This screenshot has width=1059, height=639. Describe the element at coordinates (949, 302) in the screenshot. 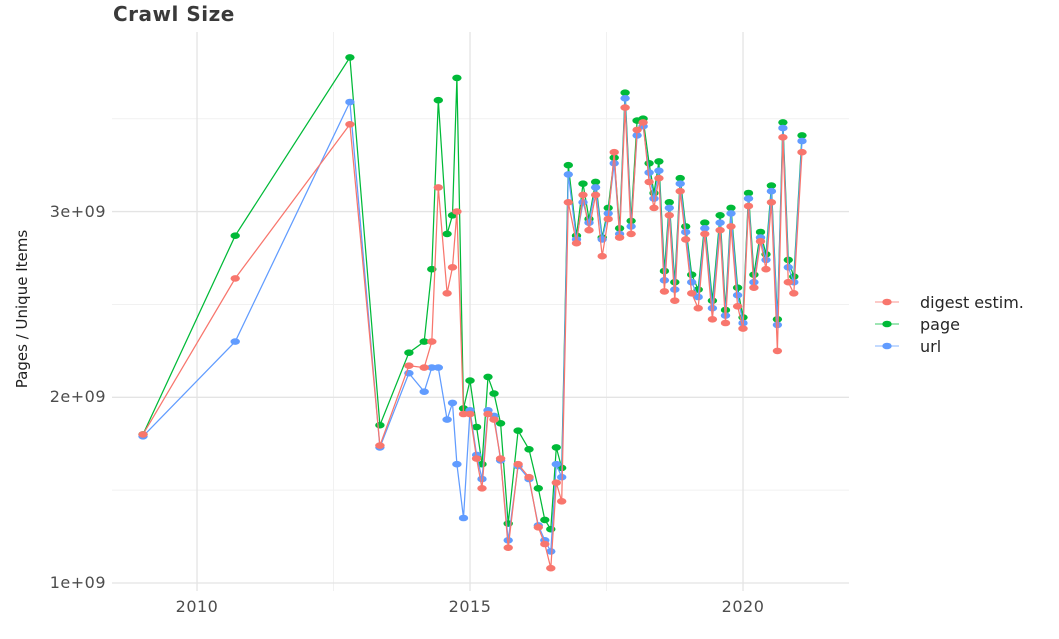

I see `legend-item-digest-estim-: digest estim.` at that location.